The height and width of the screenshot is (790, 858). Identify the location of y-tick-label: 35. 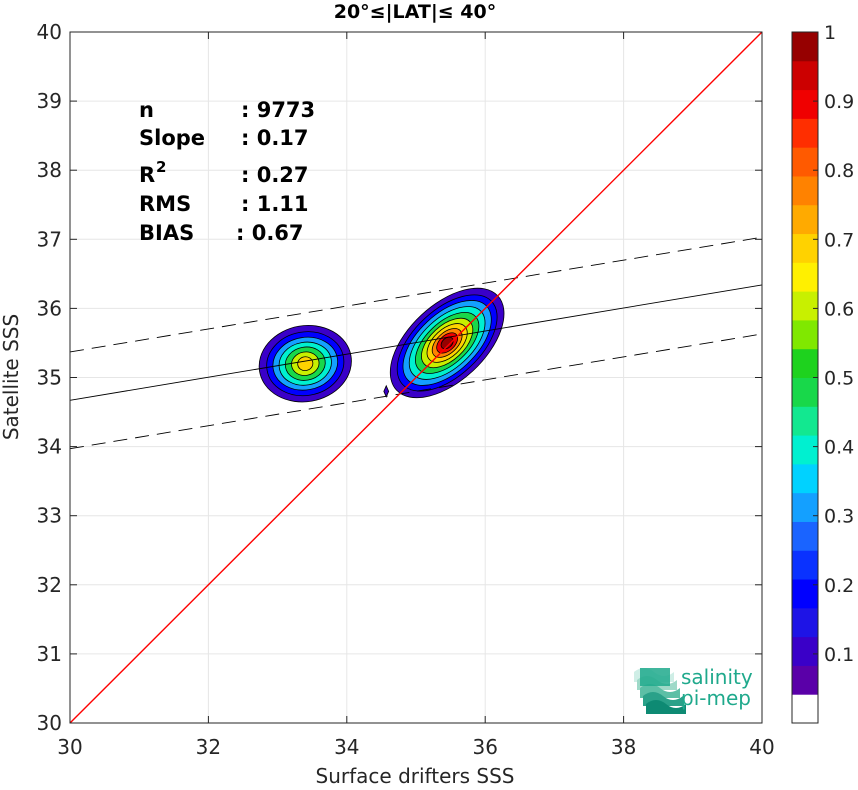
(49, 378).